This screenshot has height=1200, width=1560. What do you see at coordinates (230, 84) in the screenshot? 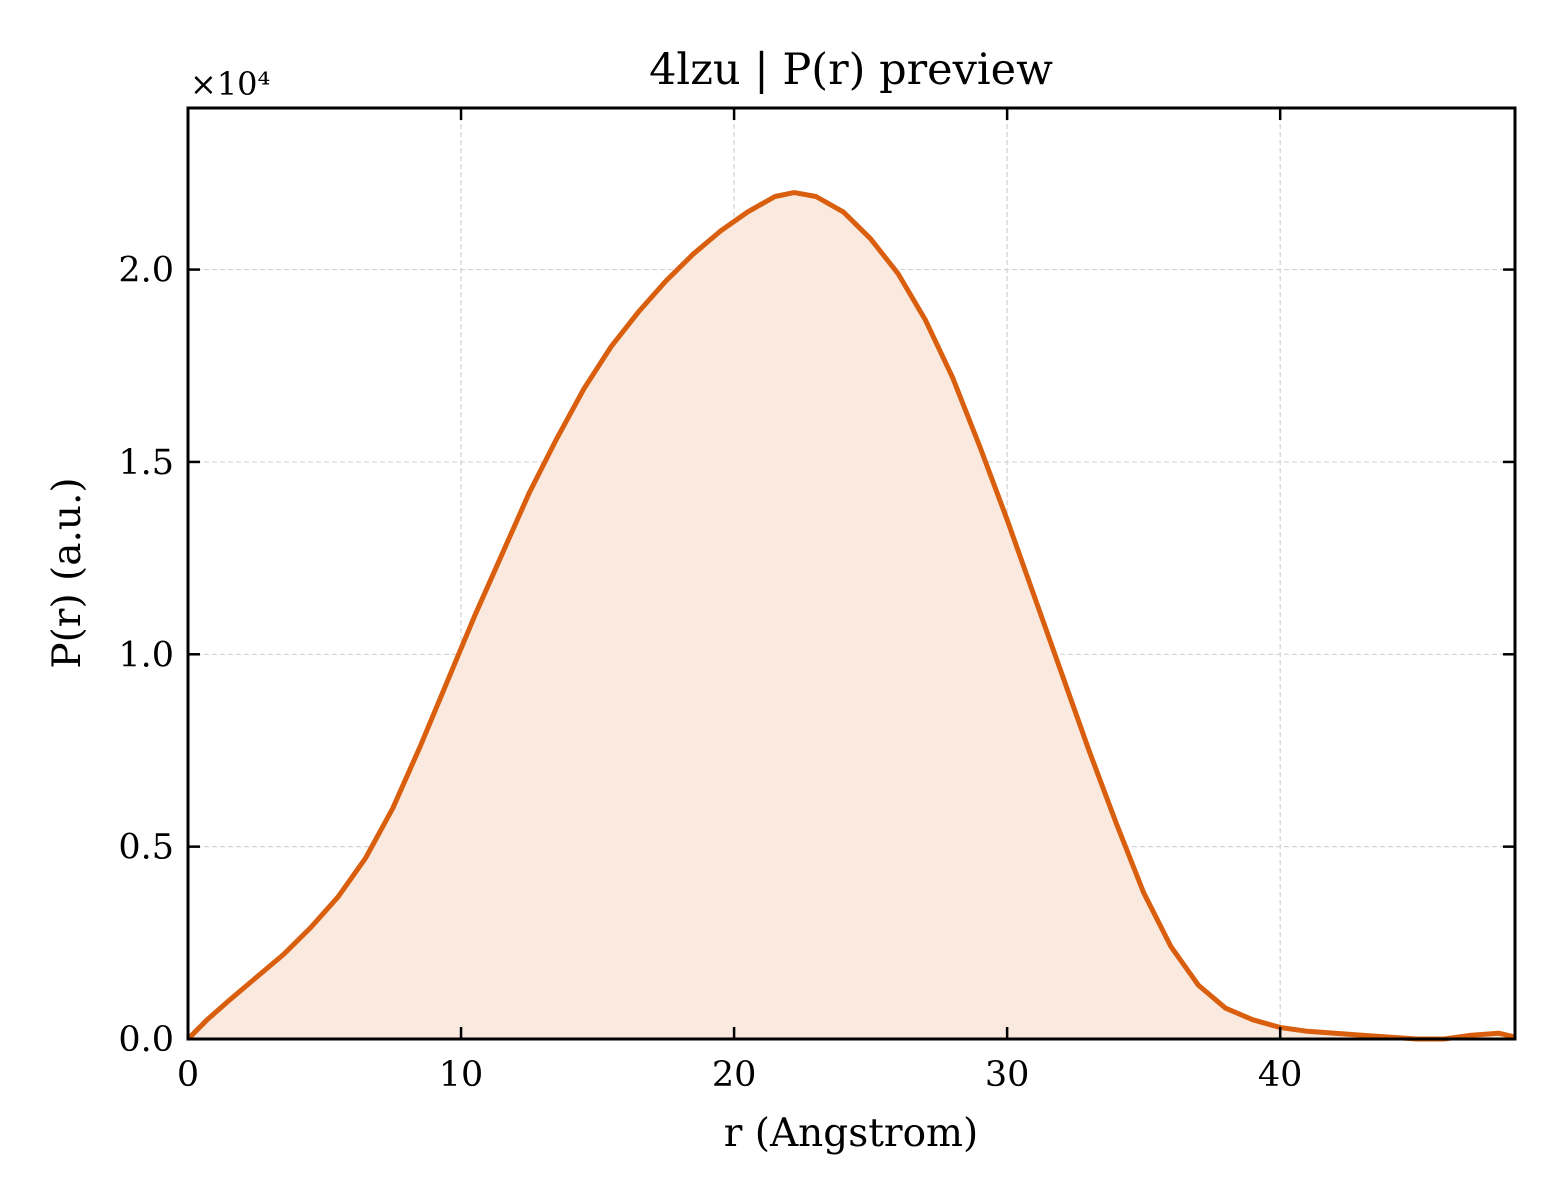
I see `y-multiplier-label: ×10⁴` at bounding box center [230, 84].